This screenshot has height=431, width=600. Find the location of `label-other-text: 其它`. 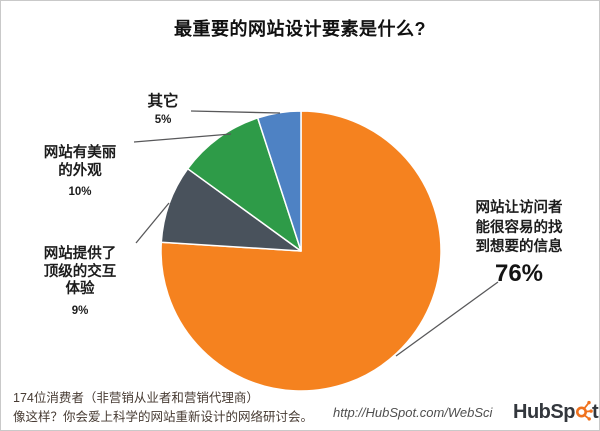

label-other-text: 其它 is located at coordinates (163, 101).